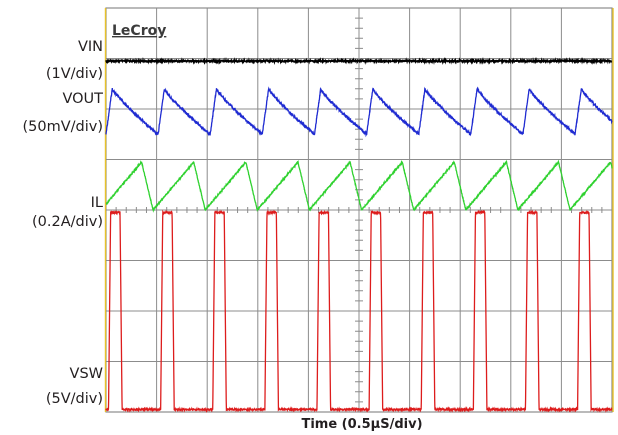  What do you see at coordinates (139, 31) in the screenshot?
I see `brand-logo: LeCroy` at bounding box center [139, 31].